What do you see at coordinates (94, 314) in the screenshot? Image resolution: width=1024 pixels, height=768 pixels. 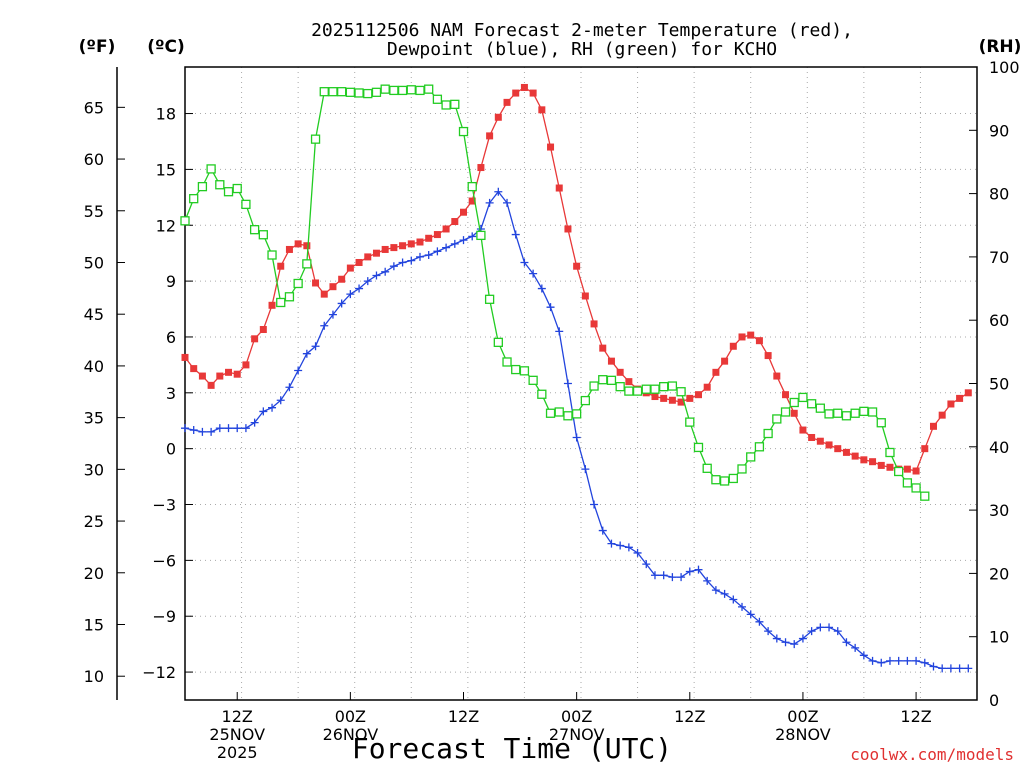 I see `f-tick-label: 45` at bounding box center [94, 314].